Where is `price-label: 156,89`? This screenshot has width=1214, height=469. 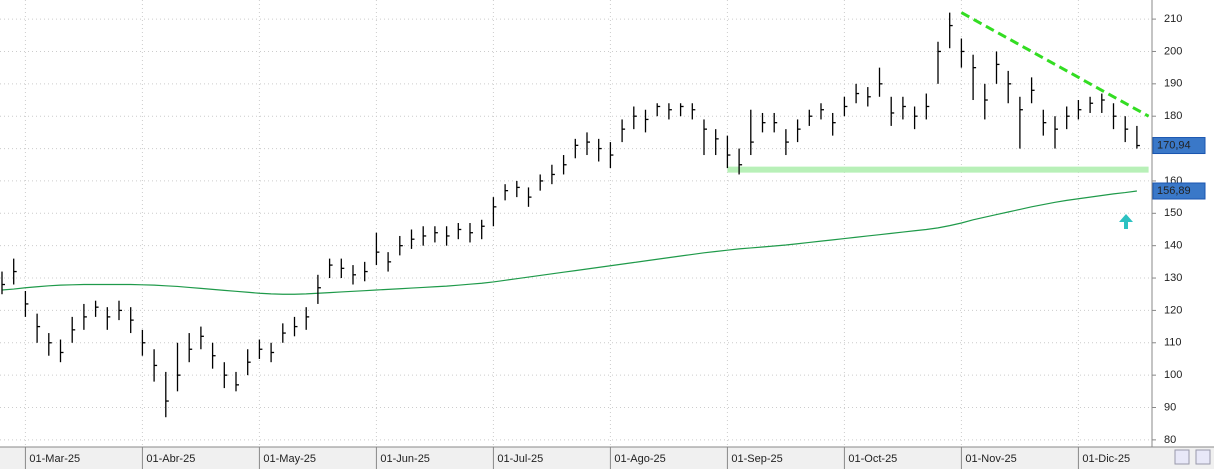
price-label: 156,89 is located at coordinates (1174, 191).